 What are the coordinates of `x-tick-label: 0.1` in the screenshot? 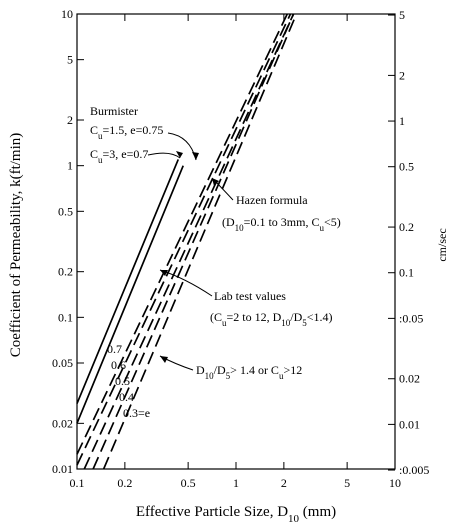 It's located at (77, 483).